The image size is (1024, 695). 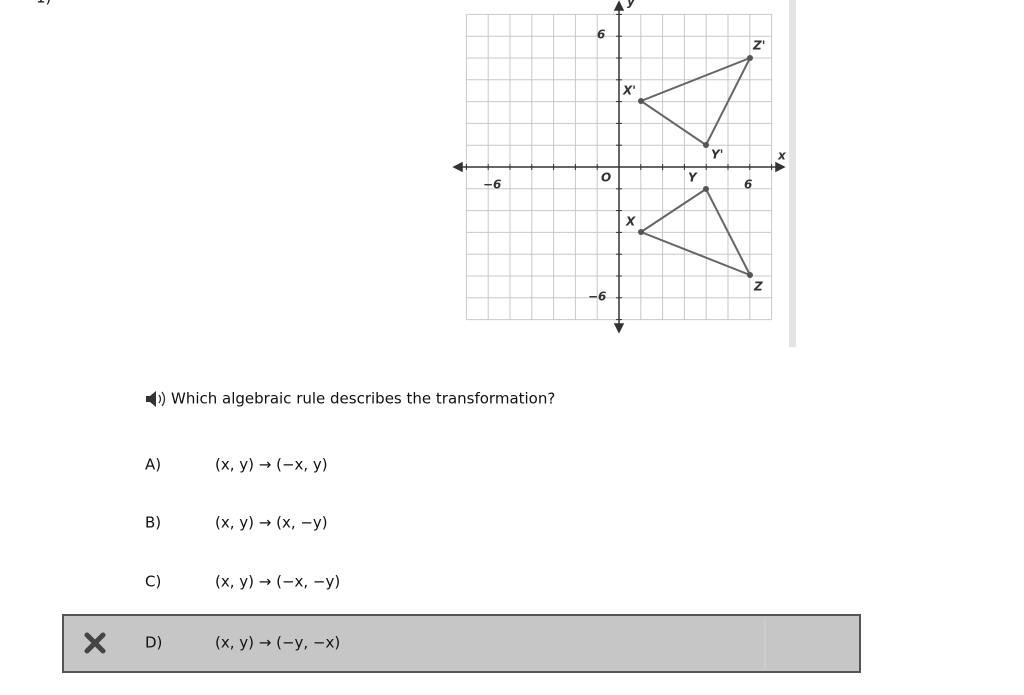 What do you see at coordinates (606, 178) in the screenshot?
I see `origin-label: O` at bounding box center [606, 178].